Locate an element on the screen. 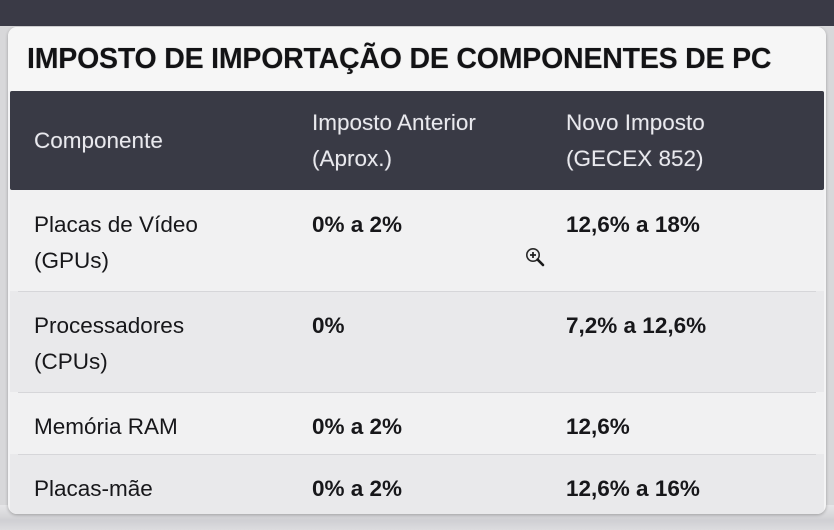 This screenshot has width=834, height=530. cell-componente: Processadores (CPUs) is located at coordinates (161, 344).